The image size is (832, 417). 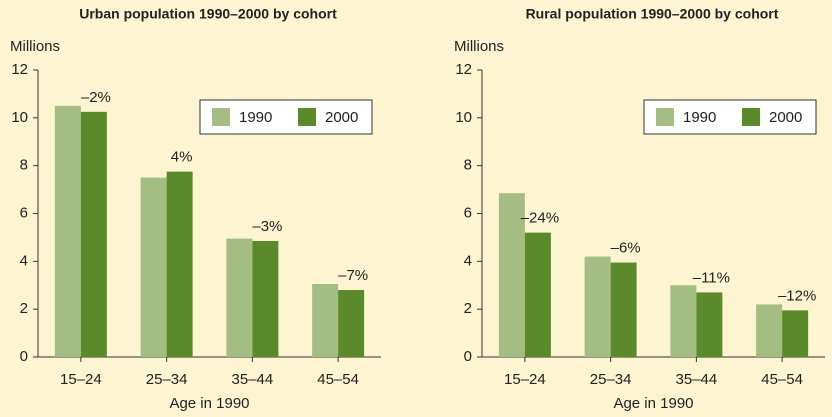 What do you see at coordinates (797, 295) in the screenshot?
I see `annotation: –12%` at bounding box center [797, 295].